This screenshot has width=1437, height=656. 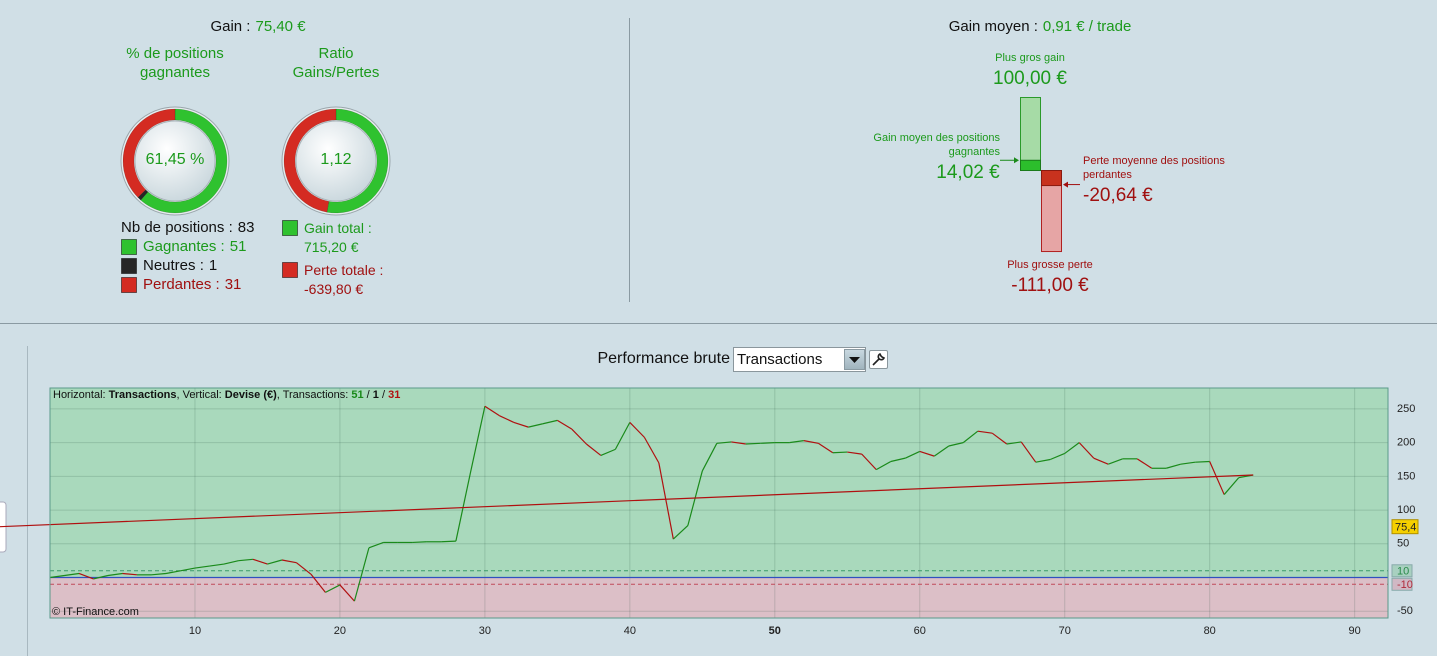 What do you see at coordinates (1065, 631) in the screenshot?
I see `x-tick-label: 70` at bounding box center [1065, 631].